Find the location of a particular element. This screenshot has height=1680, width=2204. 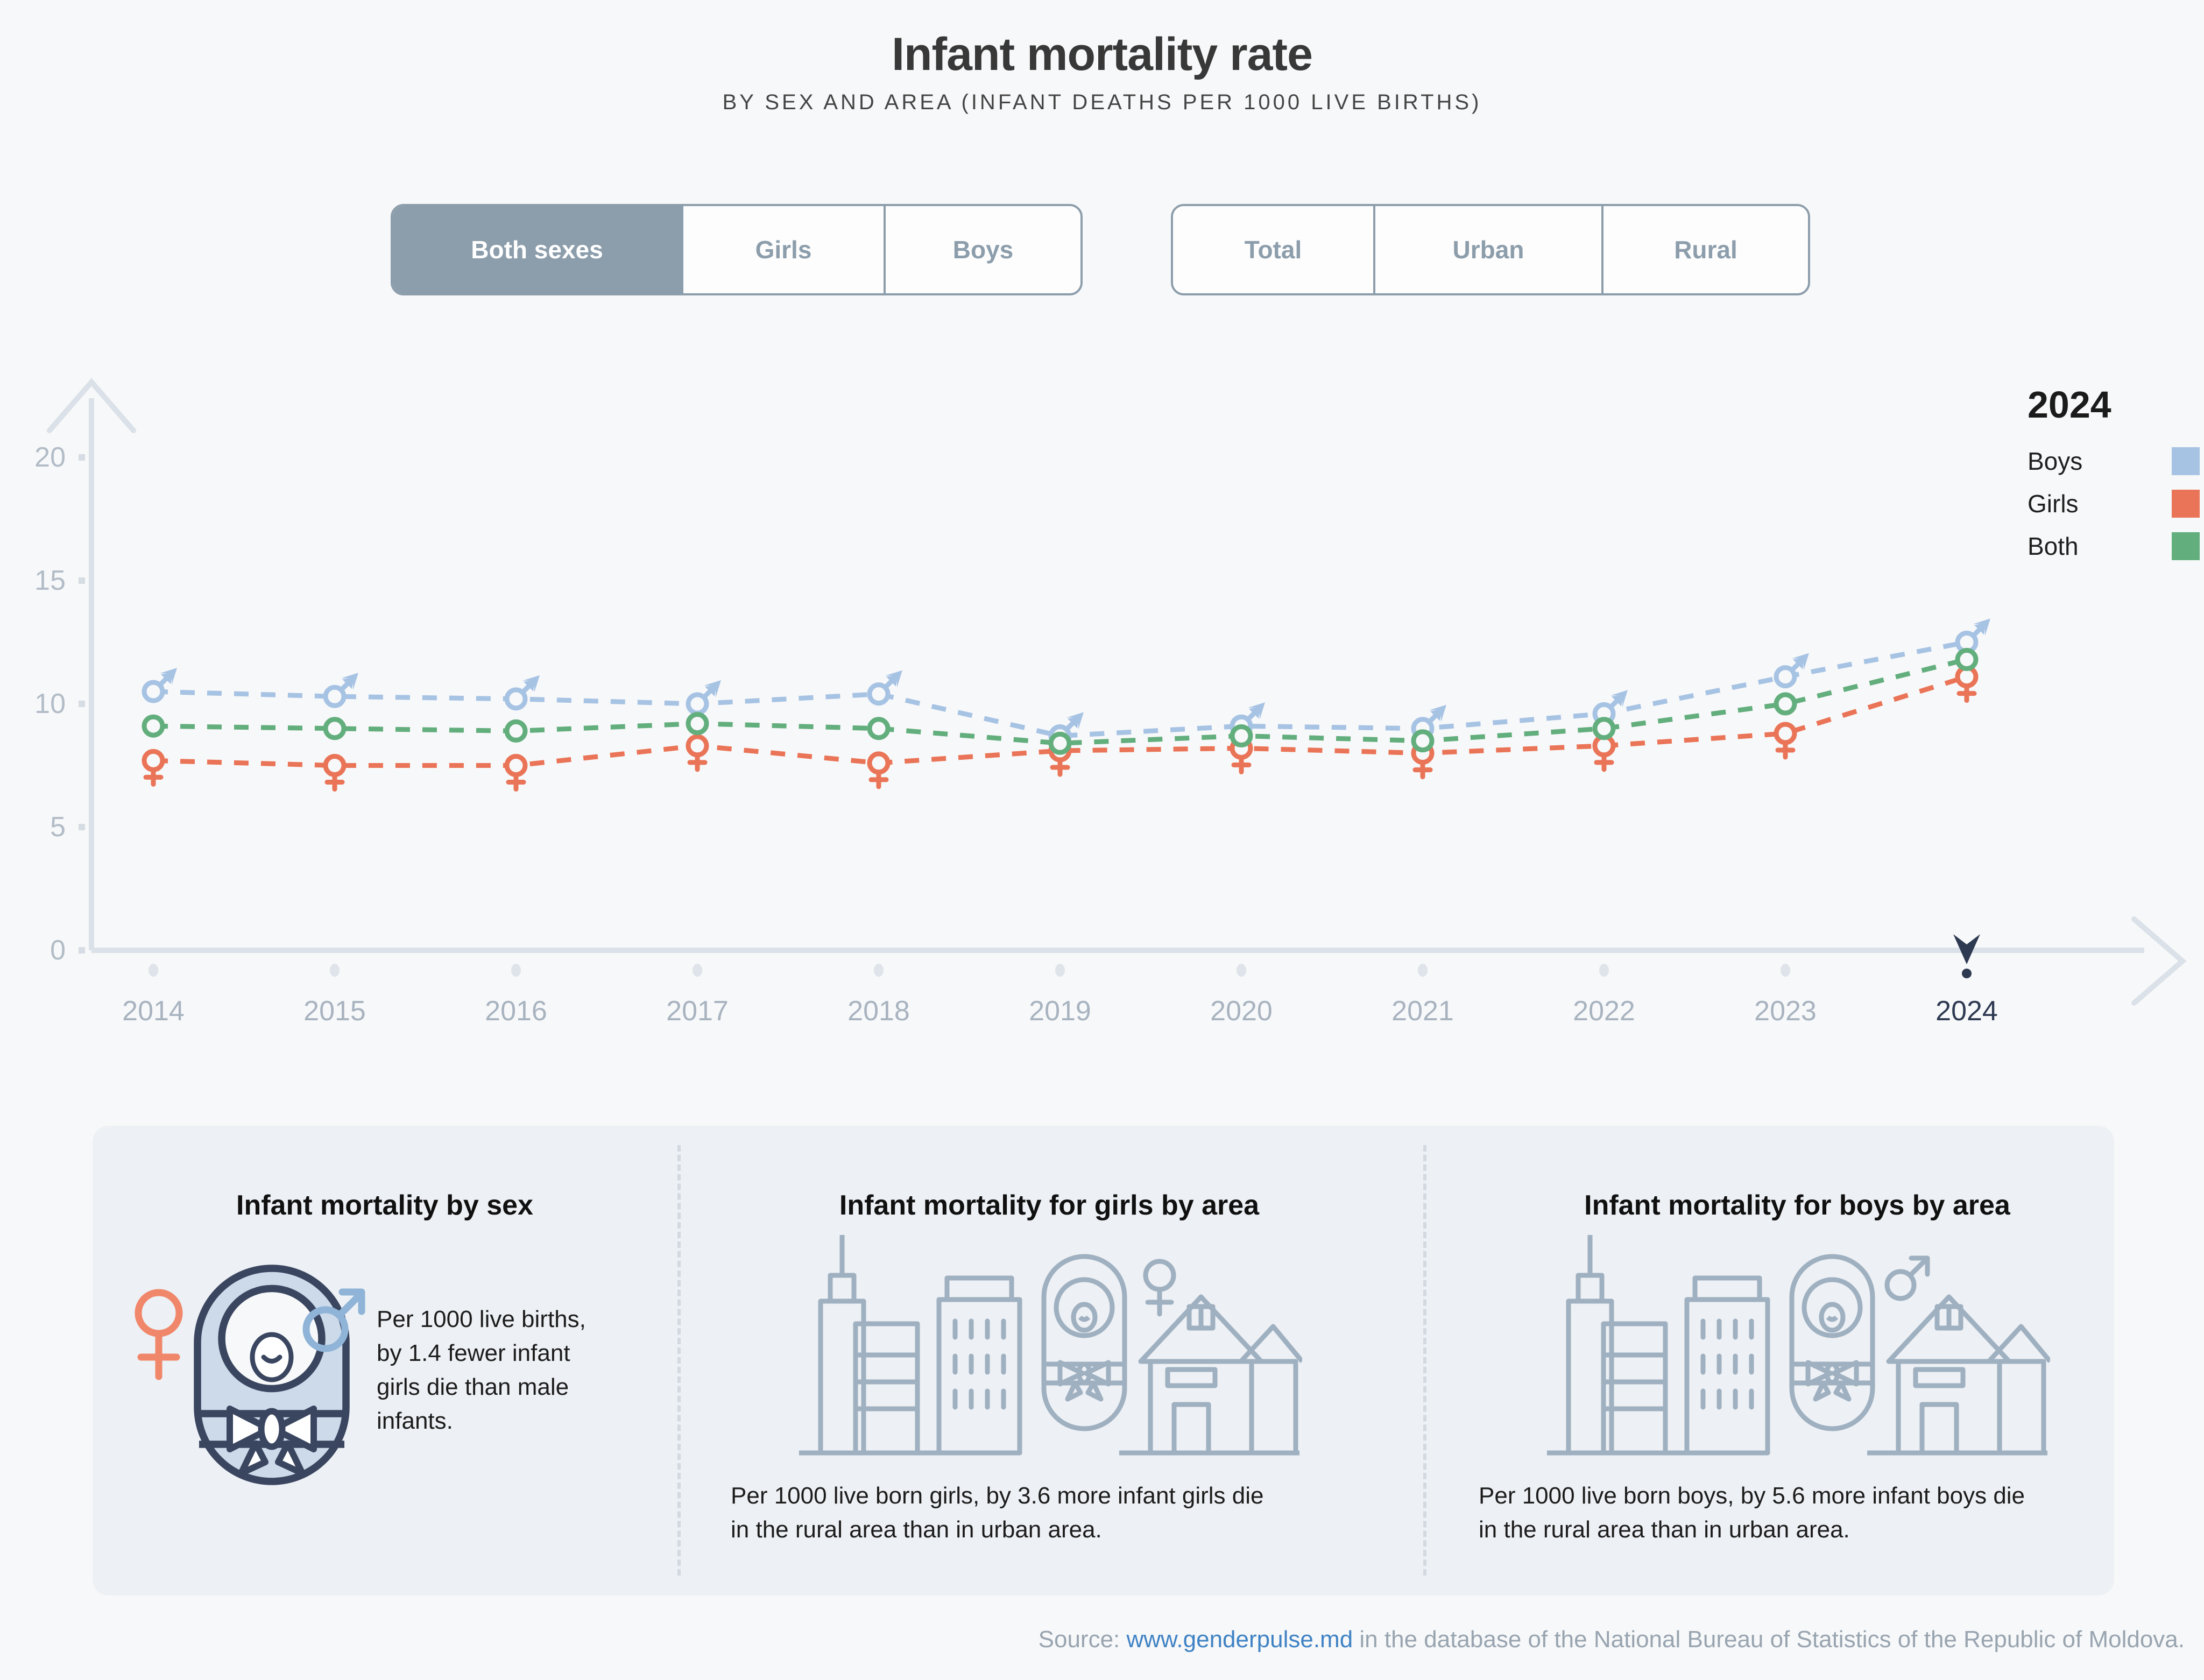

series-line-both is located at coordinates (1060, 701).